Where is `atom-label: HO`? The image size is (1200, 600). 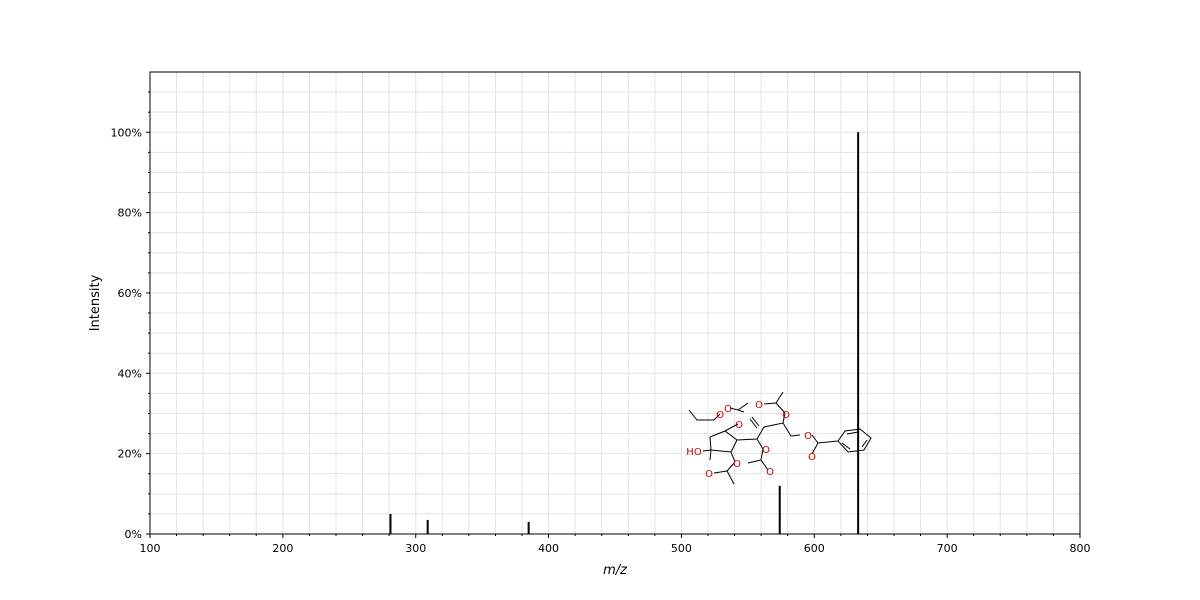 atom-label: HO is located at coordinates (694, 452).